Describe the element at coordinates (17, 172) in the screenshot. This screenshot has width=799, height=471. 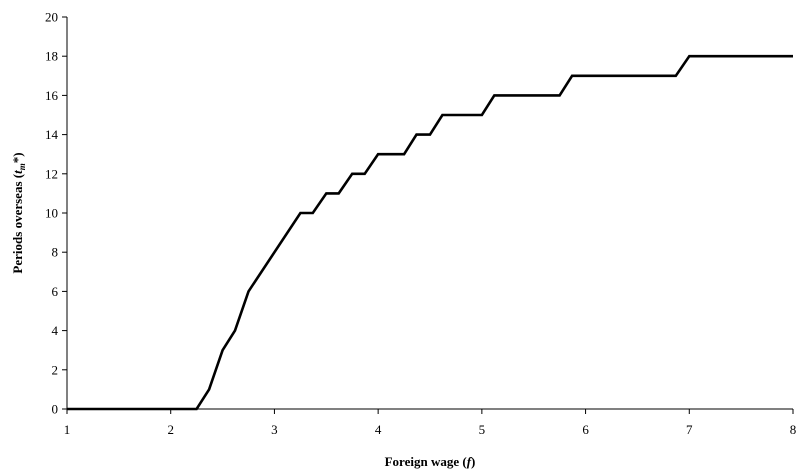
I see `y-axis-title-var: t` at that location.